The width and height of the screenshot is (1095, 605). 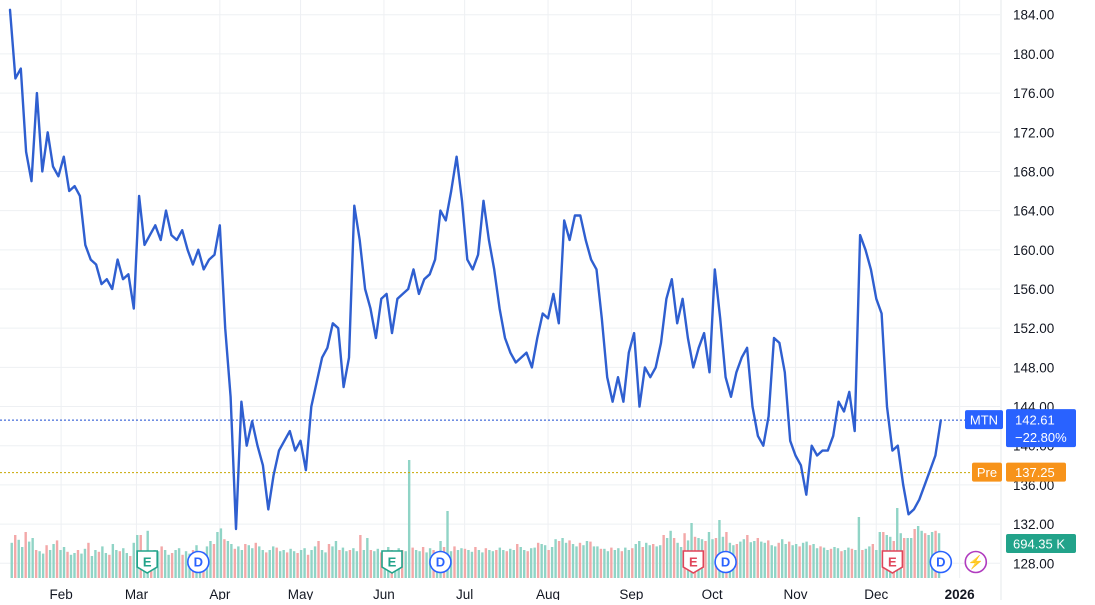 What do you see at coordinates (384, 593) in the screenshot?
I see `x-tick-label: Jun` at bounding box center [384, 593].